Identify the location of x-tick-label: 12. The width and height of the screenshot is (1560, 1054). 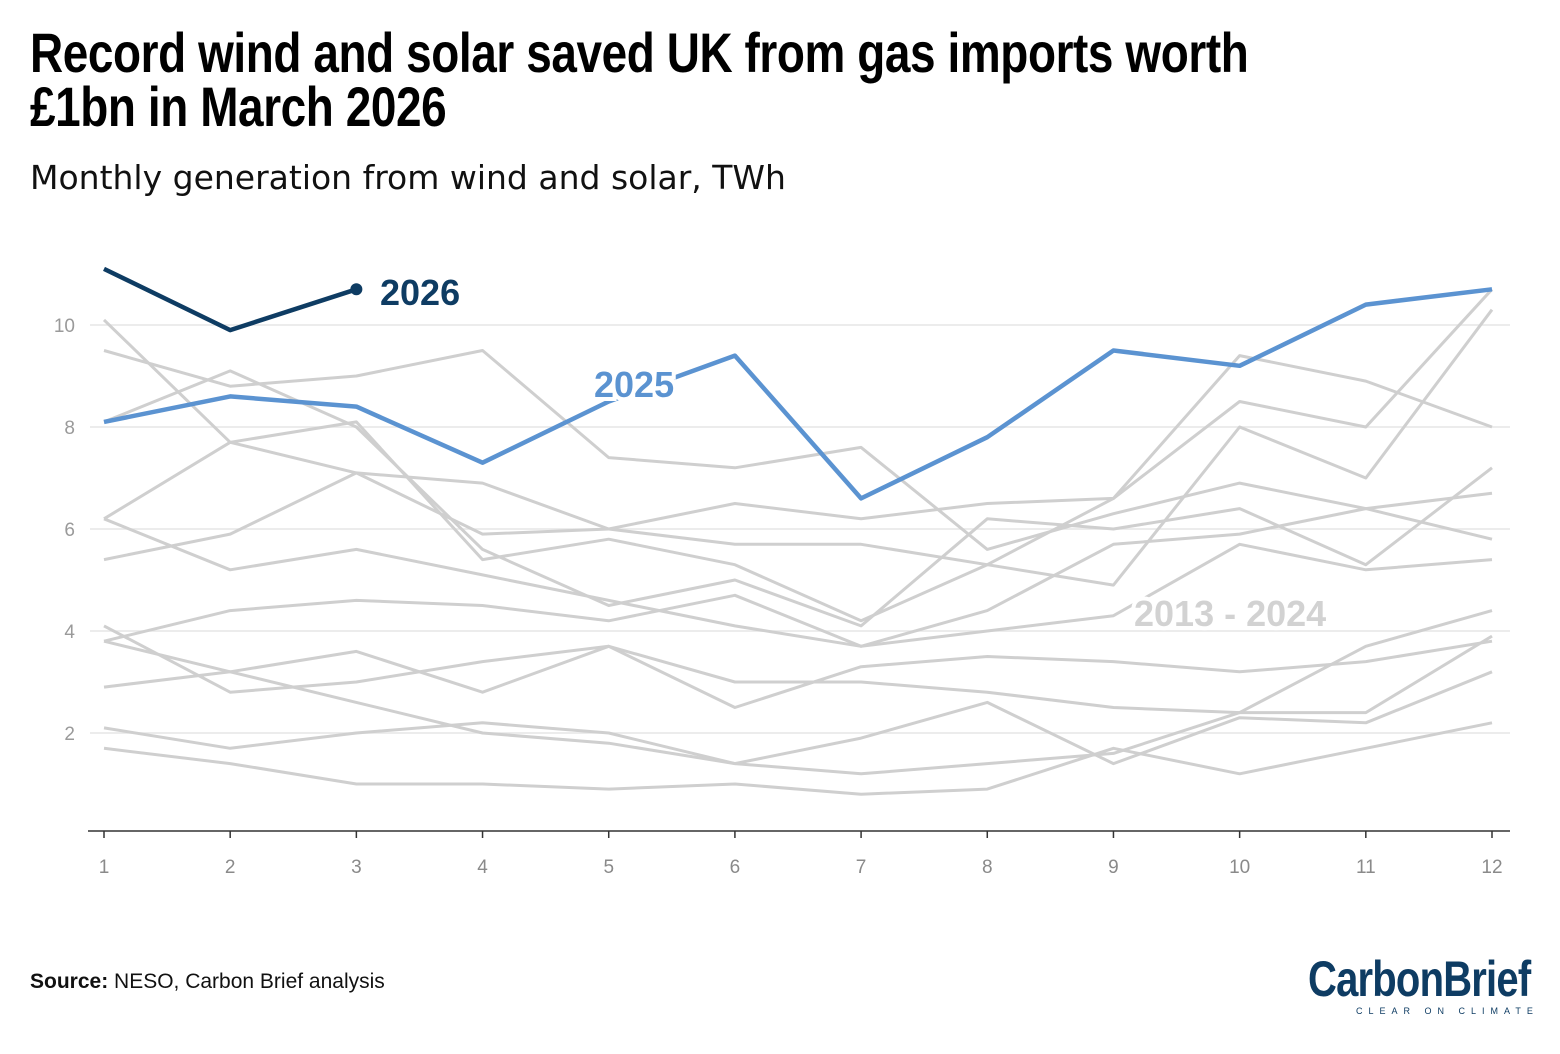
(1491, 867).